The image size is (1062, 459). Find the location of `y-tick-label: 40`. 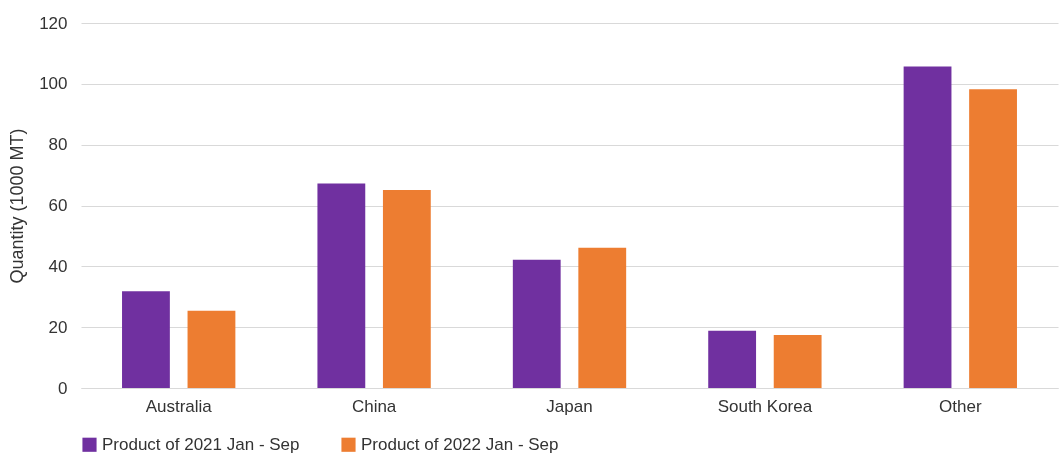

y-tick-label: 40 is located at coordinates (58, 266).